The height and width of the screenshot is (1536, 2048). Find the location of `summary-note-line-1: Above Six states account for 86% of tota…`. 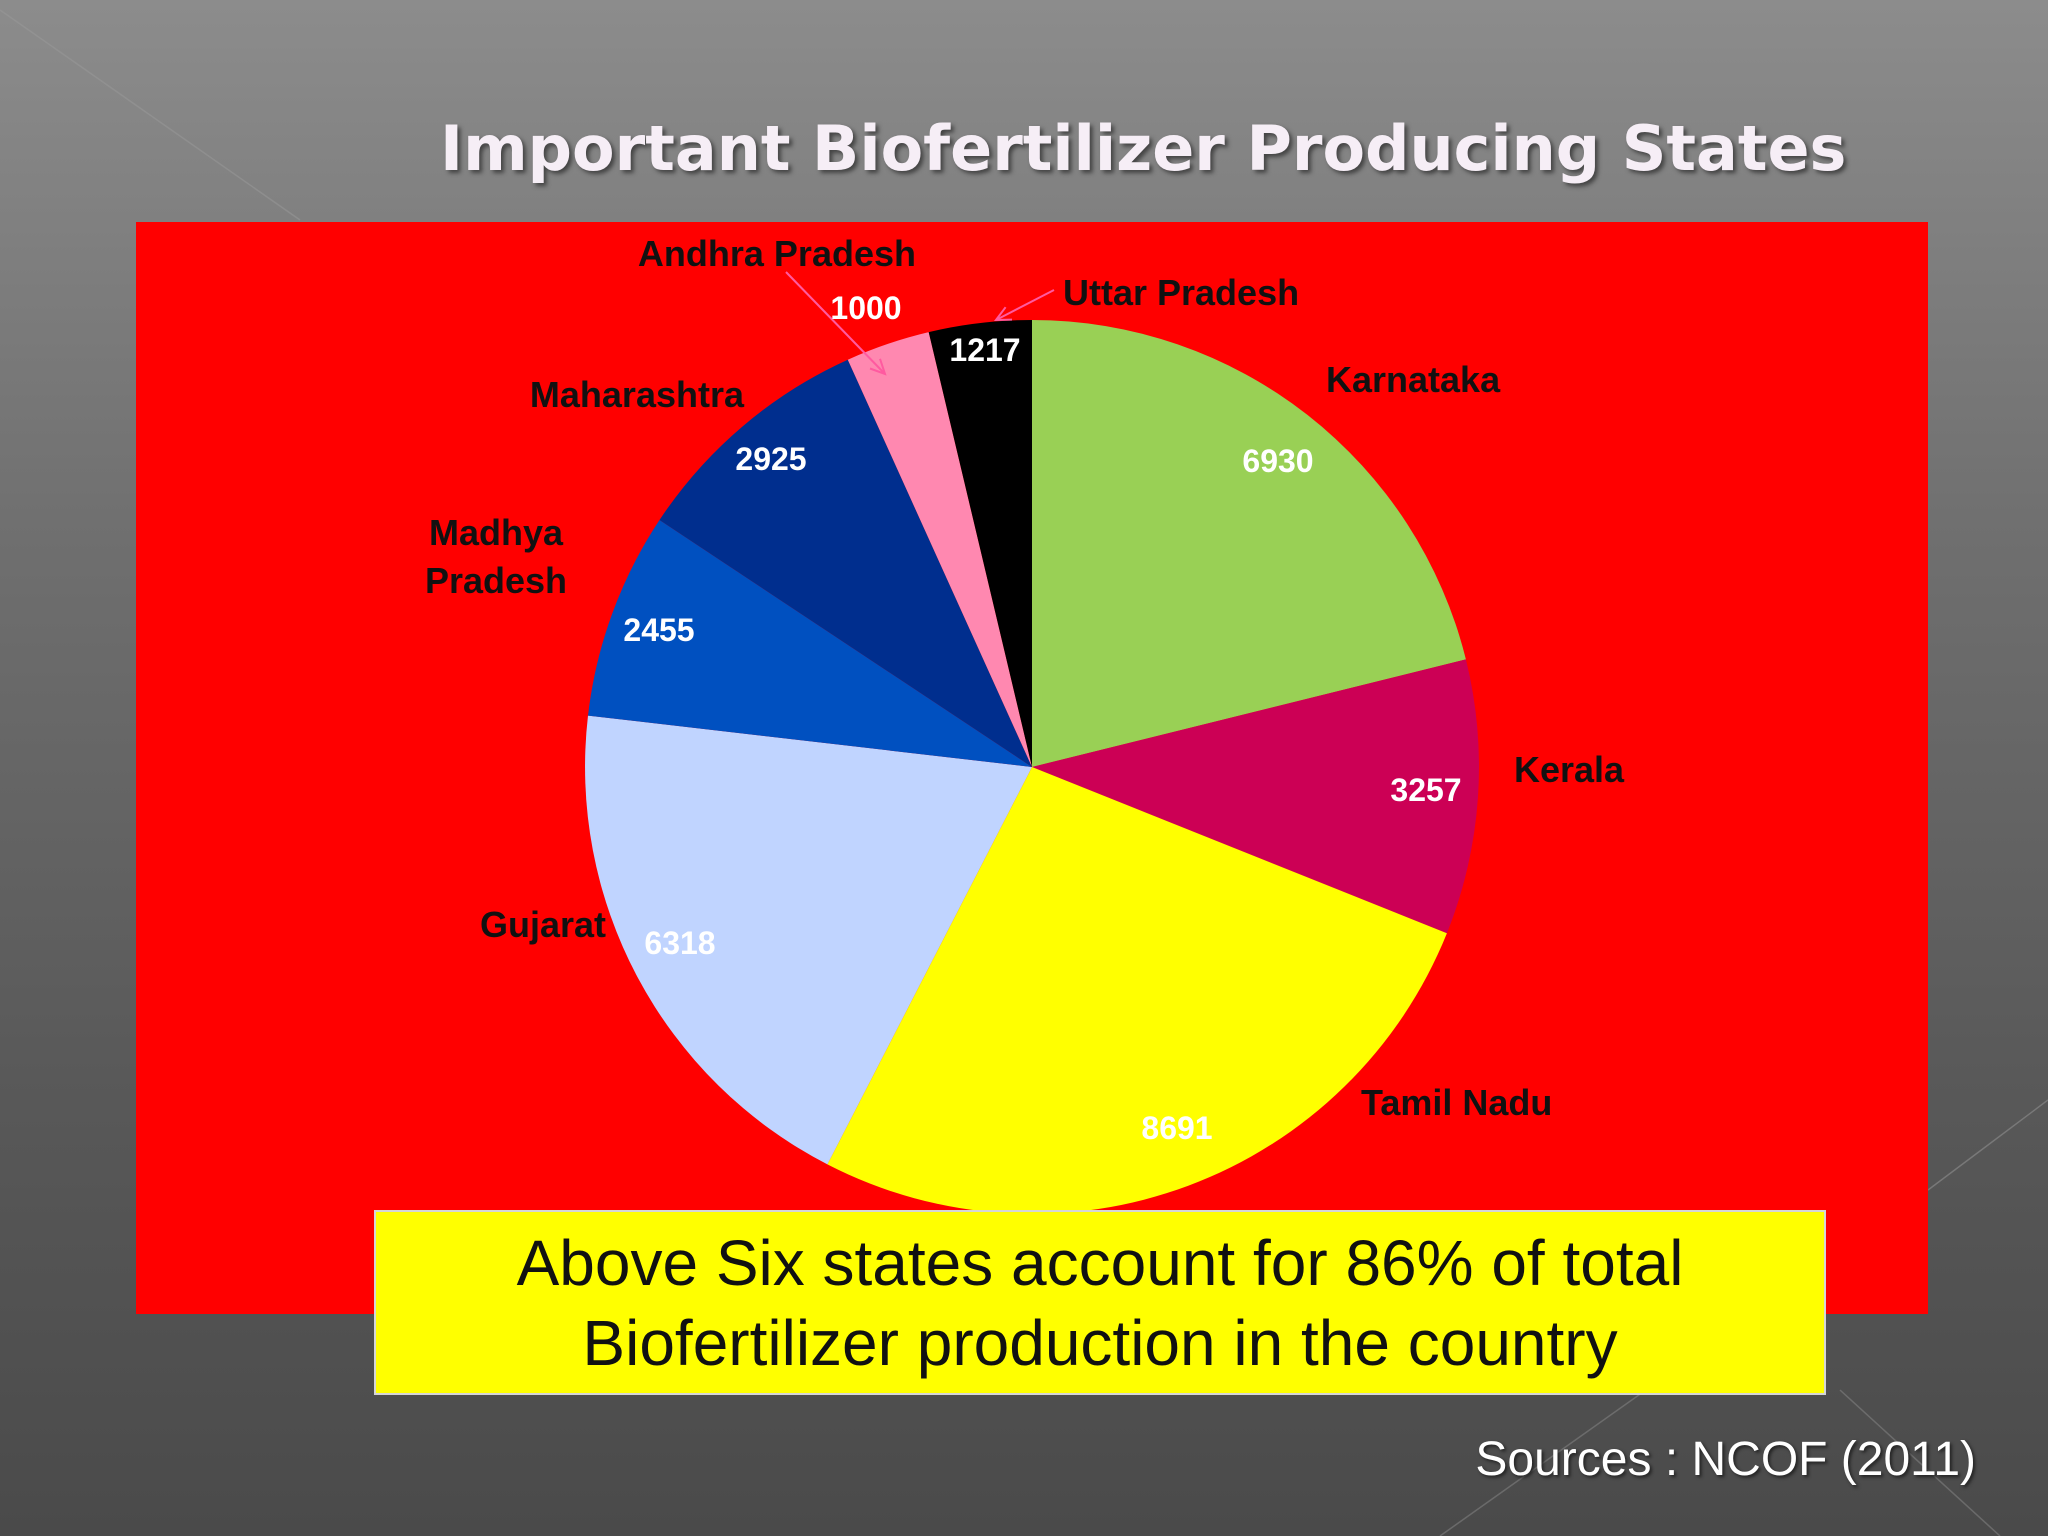

summary-note-line-1: Above Six states account for 86% of tota… is located at coordinates (1100, 1262).